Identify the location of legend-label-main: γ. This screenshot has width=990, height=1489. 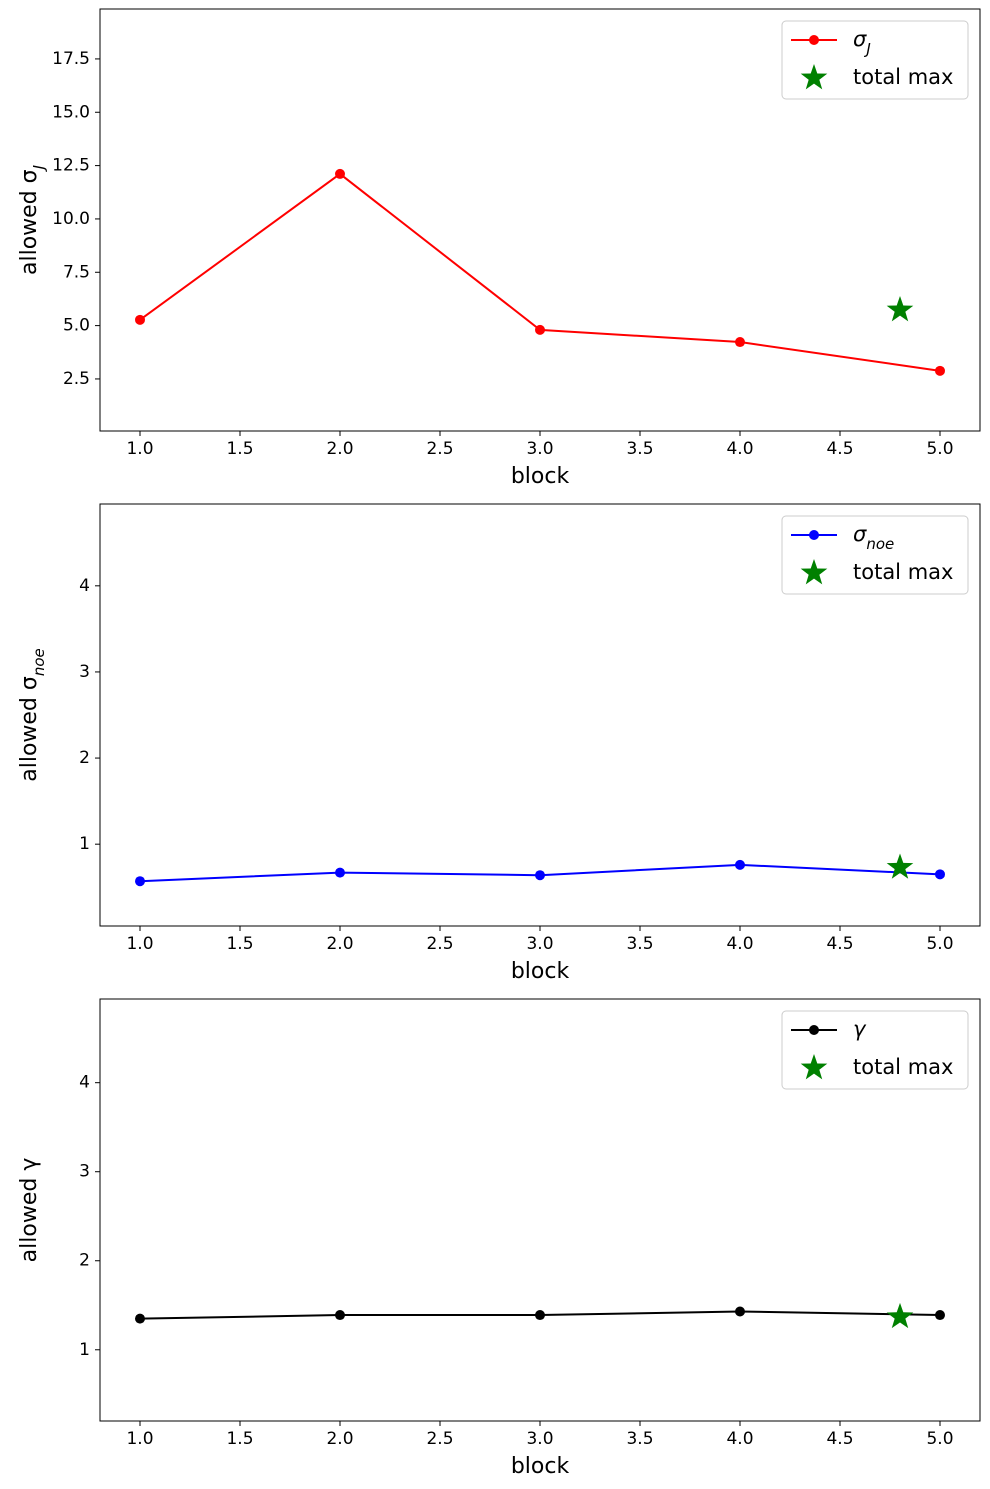
(860, 1029).